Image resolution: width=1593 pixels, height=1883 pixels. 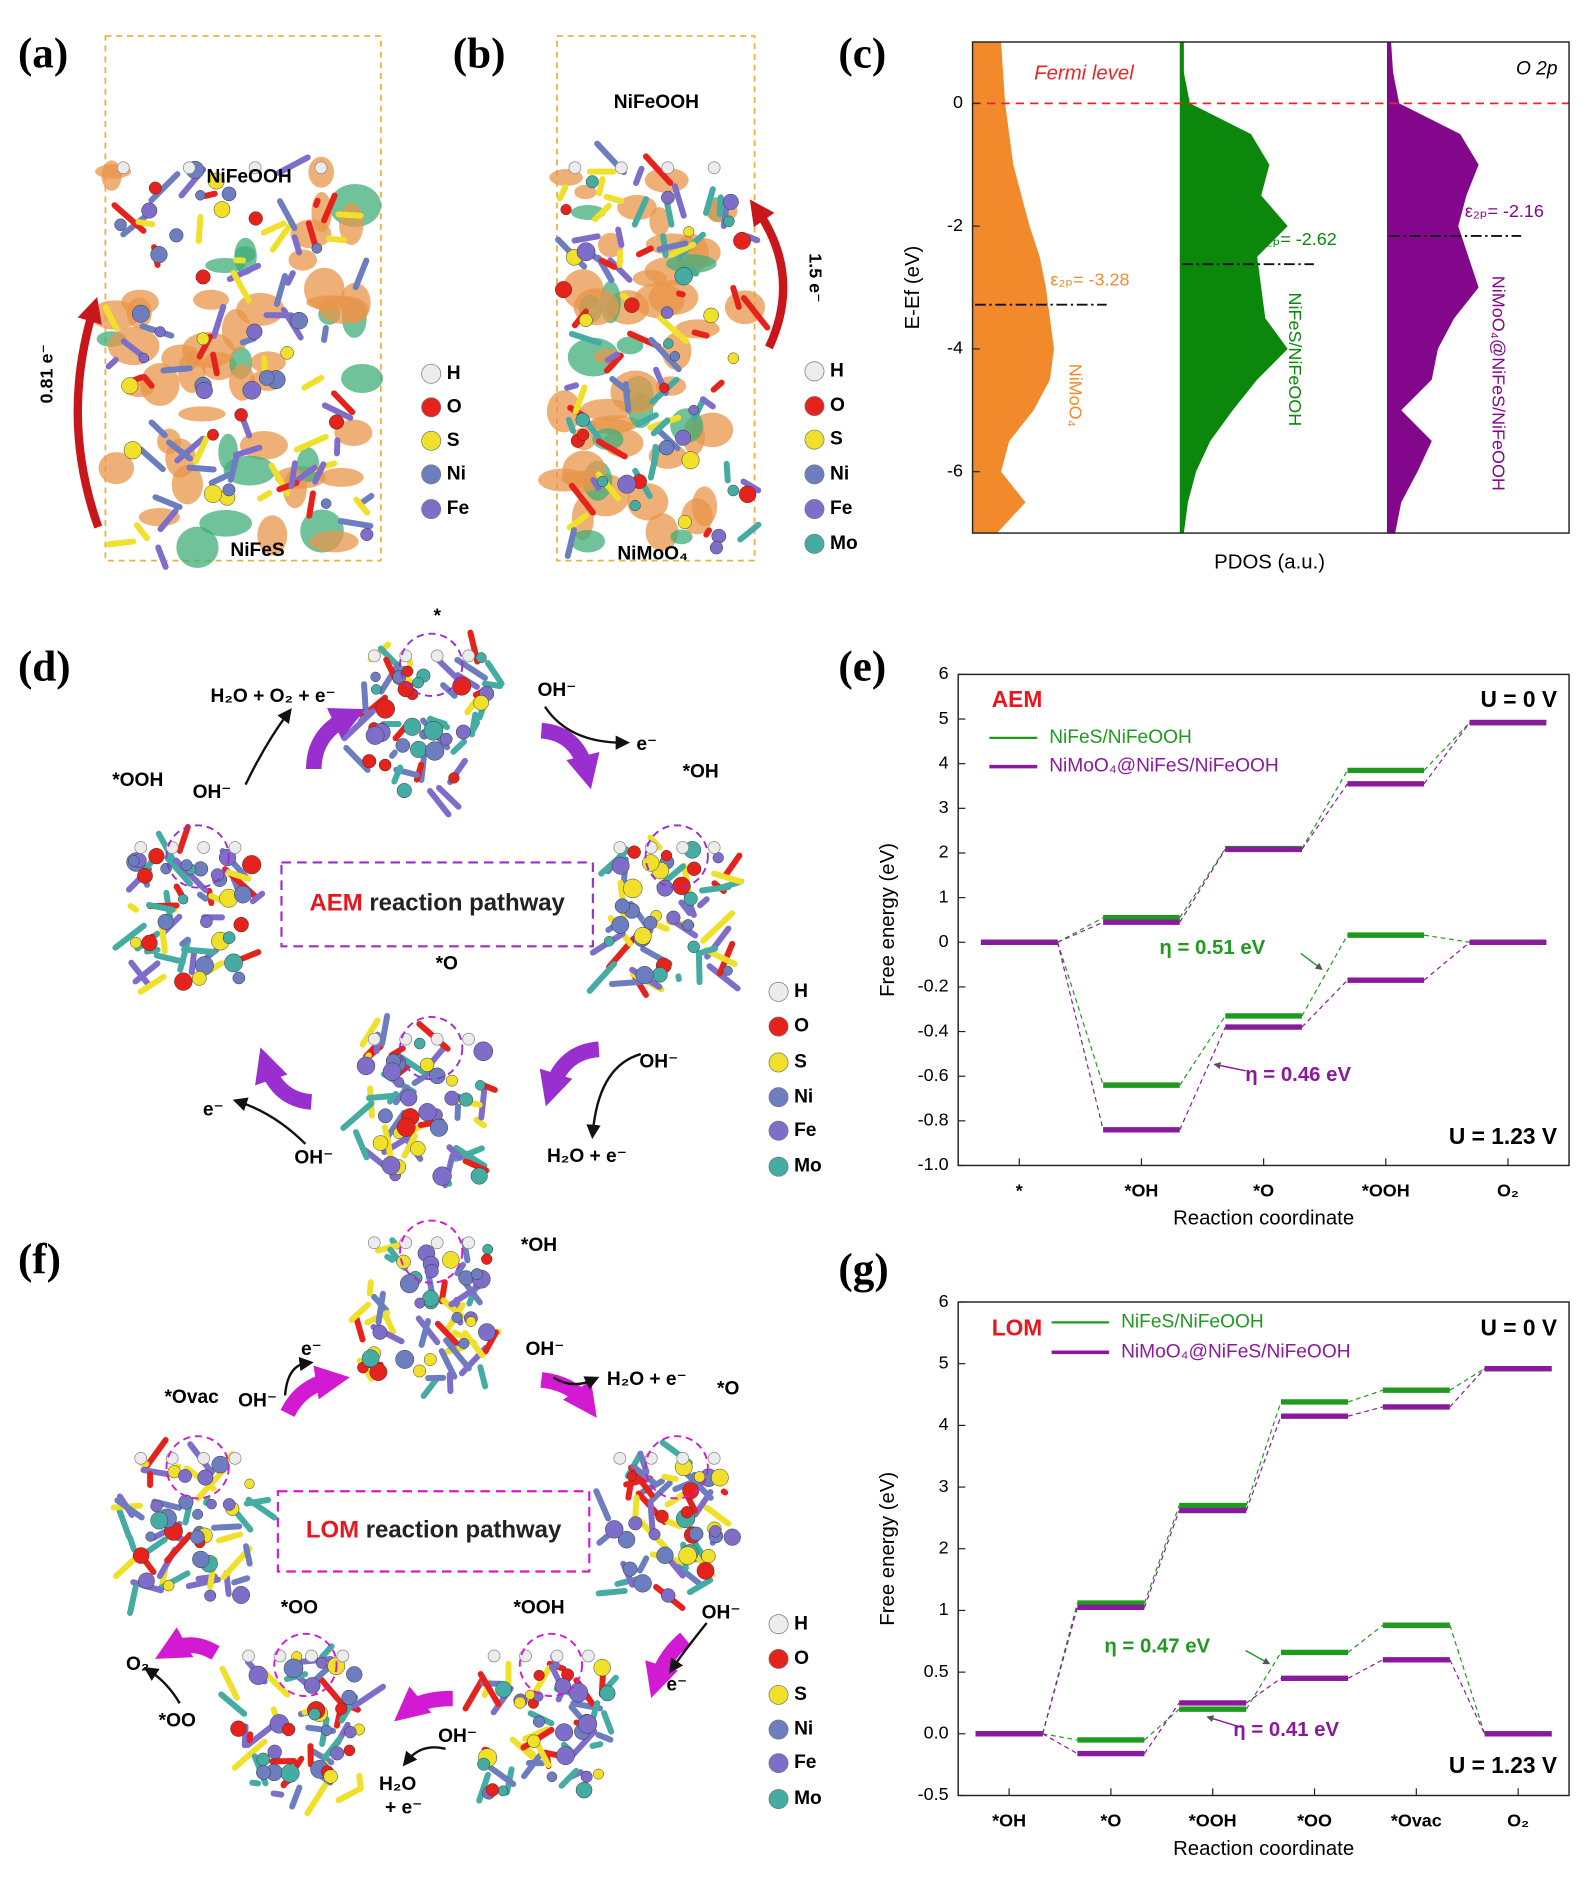 What do you see at coordinates (839, 473) in the screenshot?
I see `legend-label: Ni` at bounding box center [839, 473].